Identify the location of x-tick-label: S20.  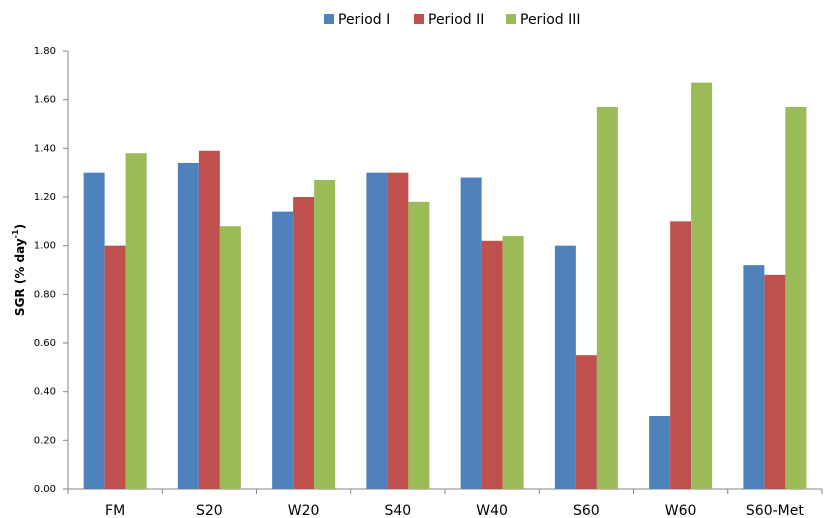
(209, 510).